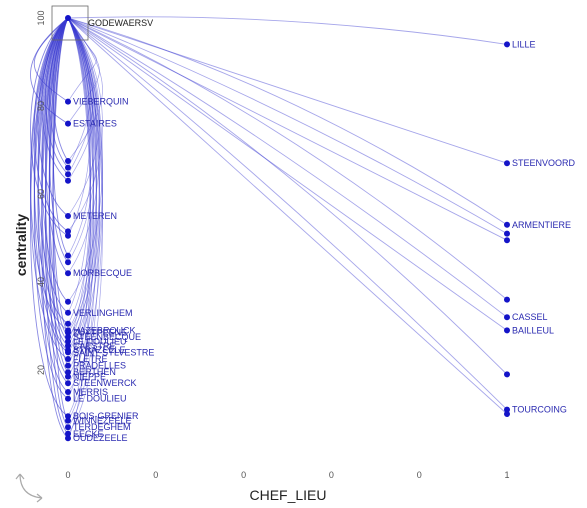 The width and height of the screenshot is (587, 508). Describe the element at coordinates (106, 416) in the screenshot. I see `point-label: BOIS-GRENIER` at that location.